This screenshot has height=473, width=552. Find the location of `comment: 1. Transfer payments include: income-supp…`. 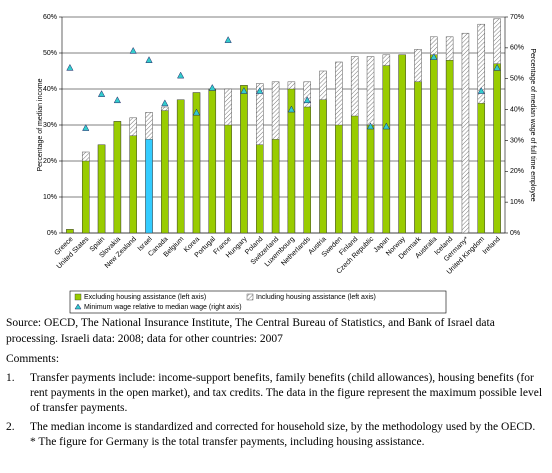

comment: 1. Transfer payments include: income-supp… is located at coordinates (276, 393).